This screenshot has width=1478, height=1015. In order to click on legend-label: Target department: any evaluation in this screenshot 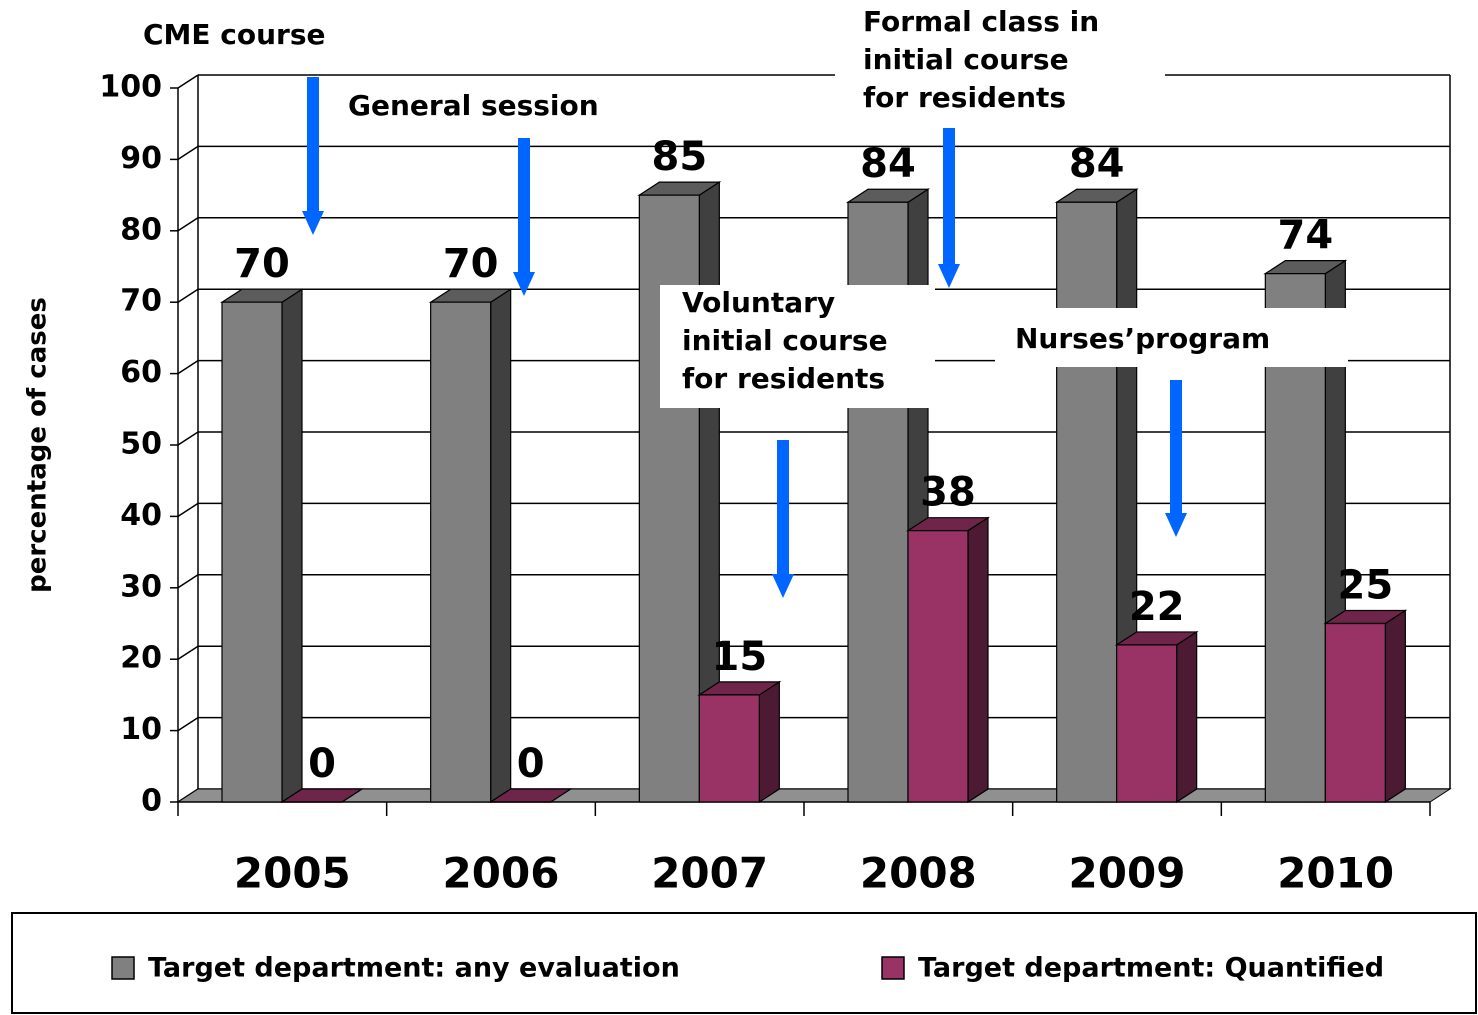, I will do `click(414, 968)`.